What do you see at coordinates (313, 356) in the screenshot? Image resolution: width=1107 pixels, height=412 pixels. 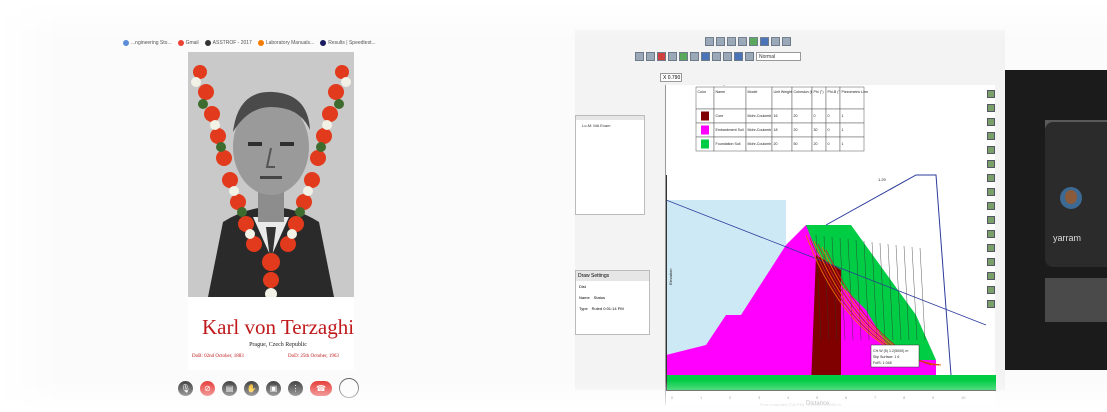 I see `slide-dod: DoD: 25th October, 1963` at bounding box center [313, 356].